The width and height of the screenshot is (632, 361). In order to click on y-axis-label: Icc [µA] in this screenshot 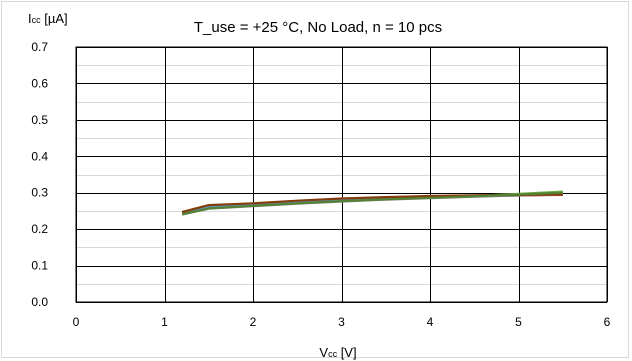, I will do `click(48, 18)`.